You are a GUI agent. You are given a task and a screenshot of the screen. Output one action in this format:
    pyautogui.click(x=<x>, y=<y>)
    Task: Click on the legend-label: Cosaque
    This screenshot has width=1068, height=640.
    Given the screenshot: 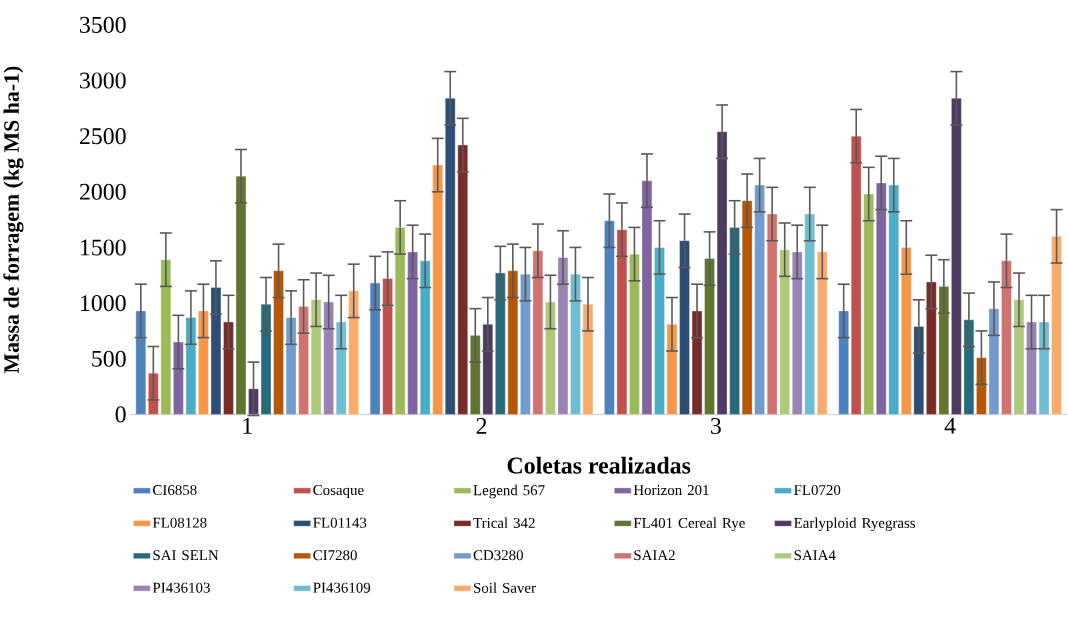 What is the action you would take?
    pyautogui.click(x=338, y=492)
    